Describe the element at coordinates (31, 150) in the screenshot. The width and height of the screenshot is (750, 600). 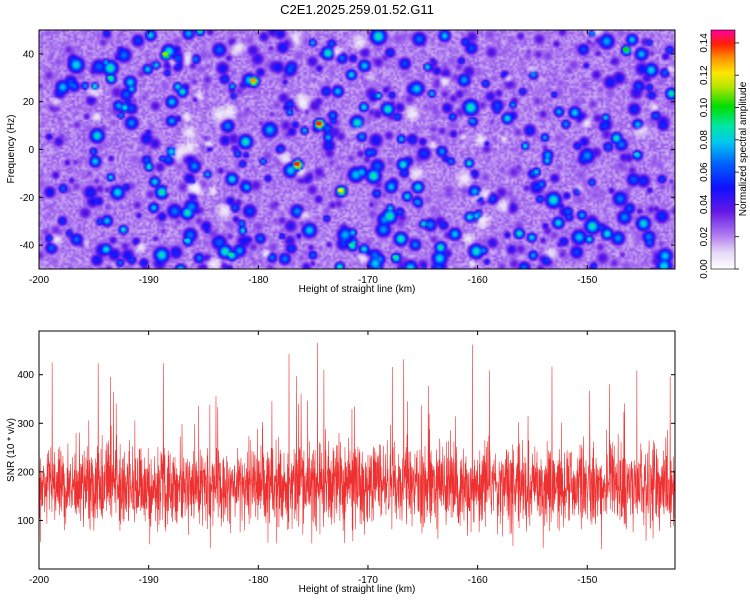
I see `y-tick-label: 0` at that location.